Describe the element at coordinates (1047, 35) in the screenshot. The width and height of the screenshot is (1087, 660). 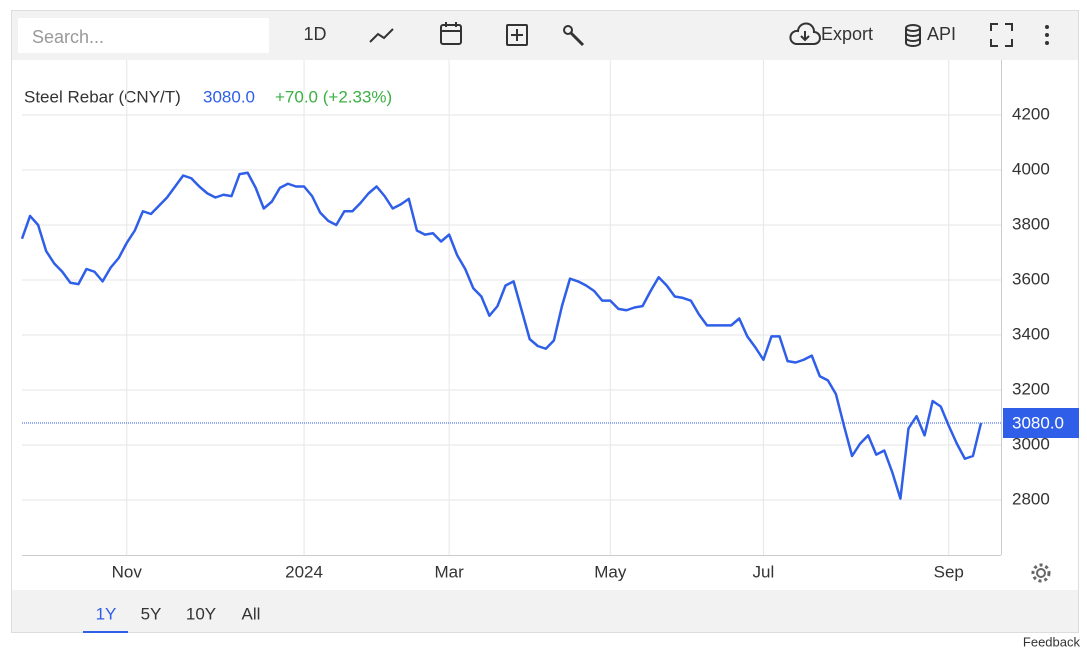
I see `menu-icon` at that location.